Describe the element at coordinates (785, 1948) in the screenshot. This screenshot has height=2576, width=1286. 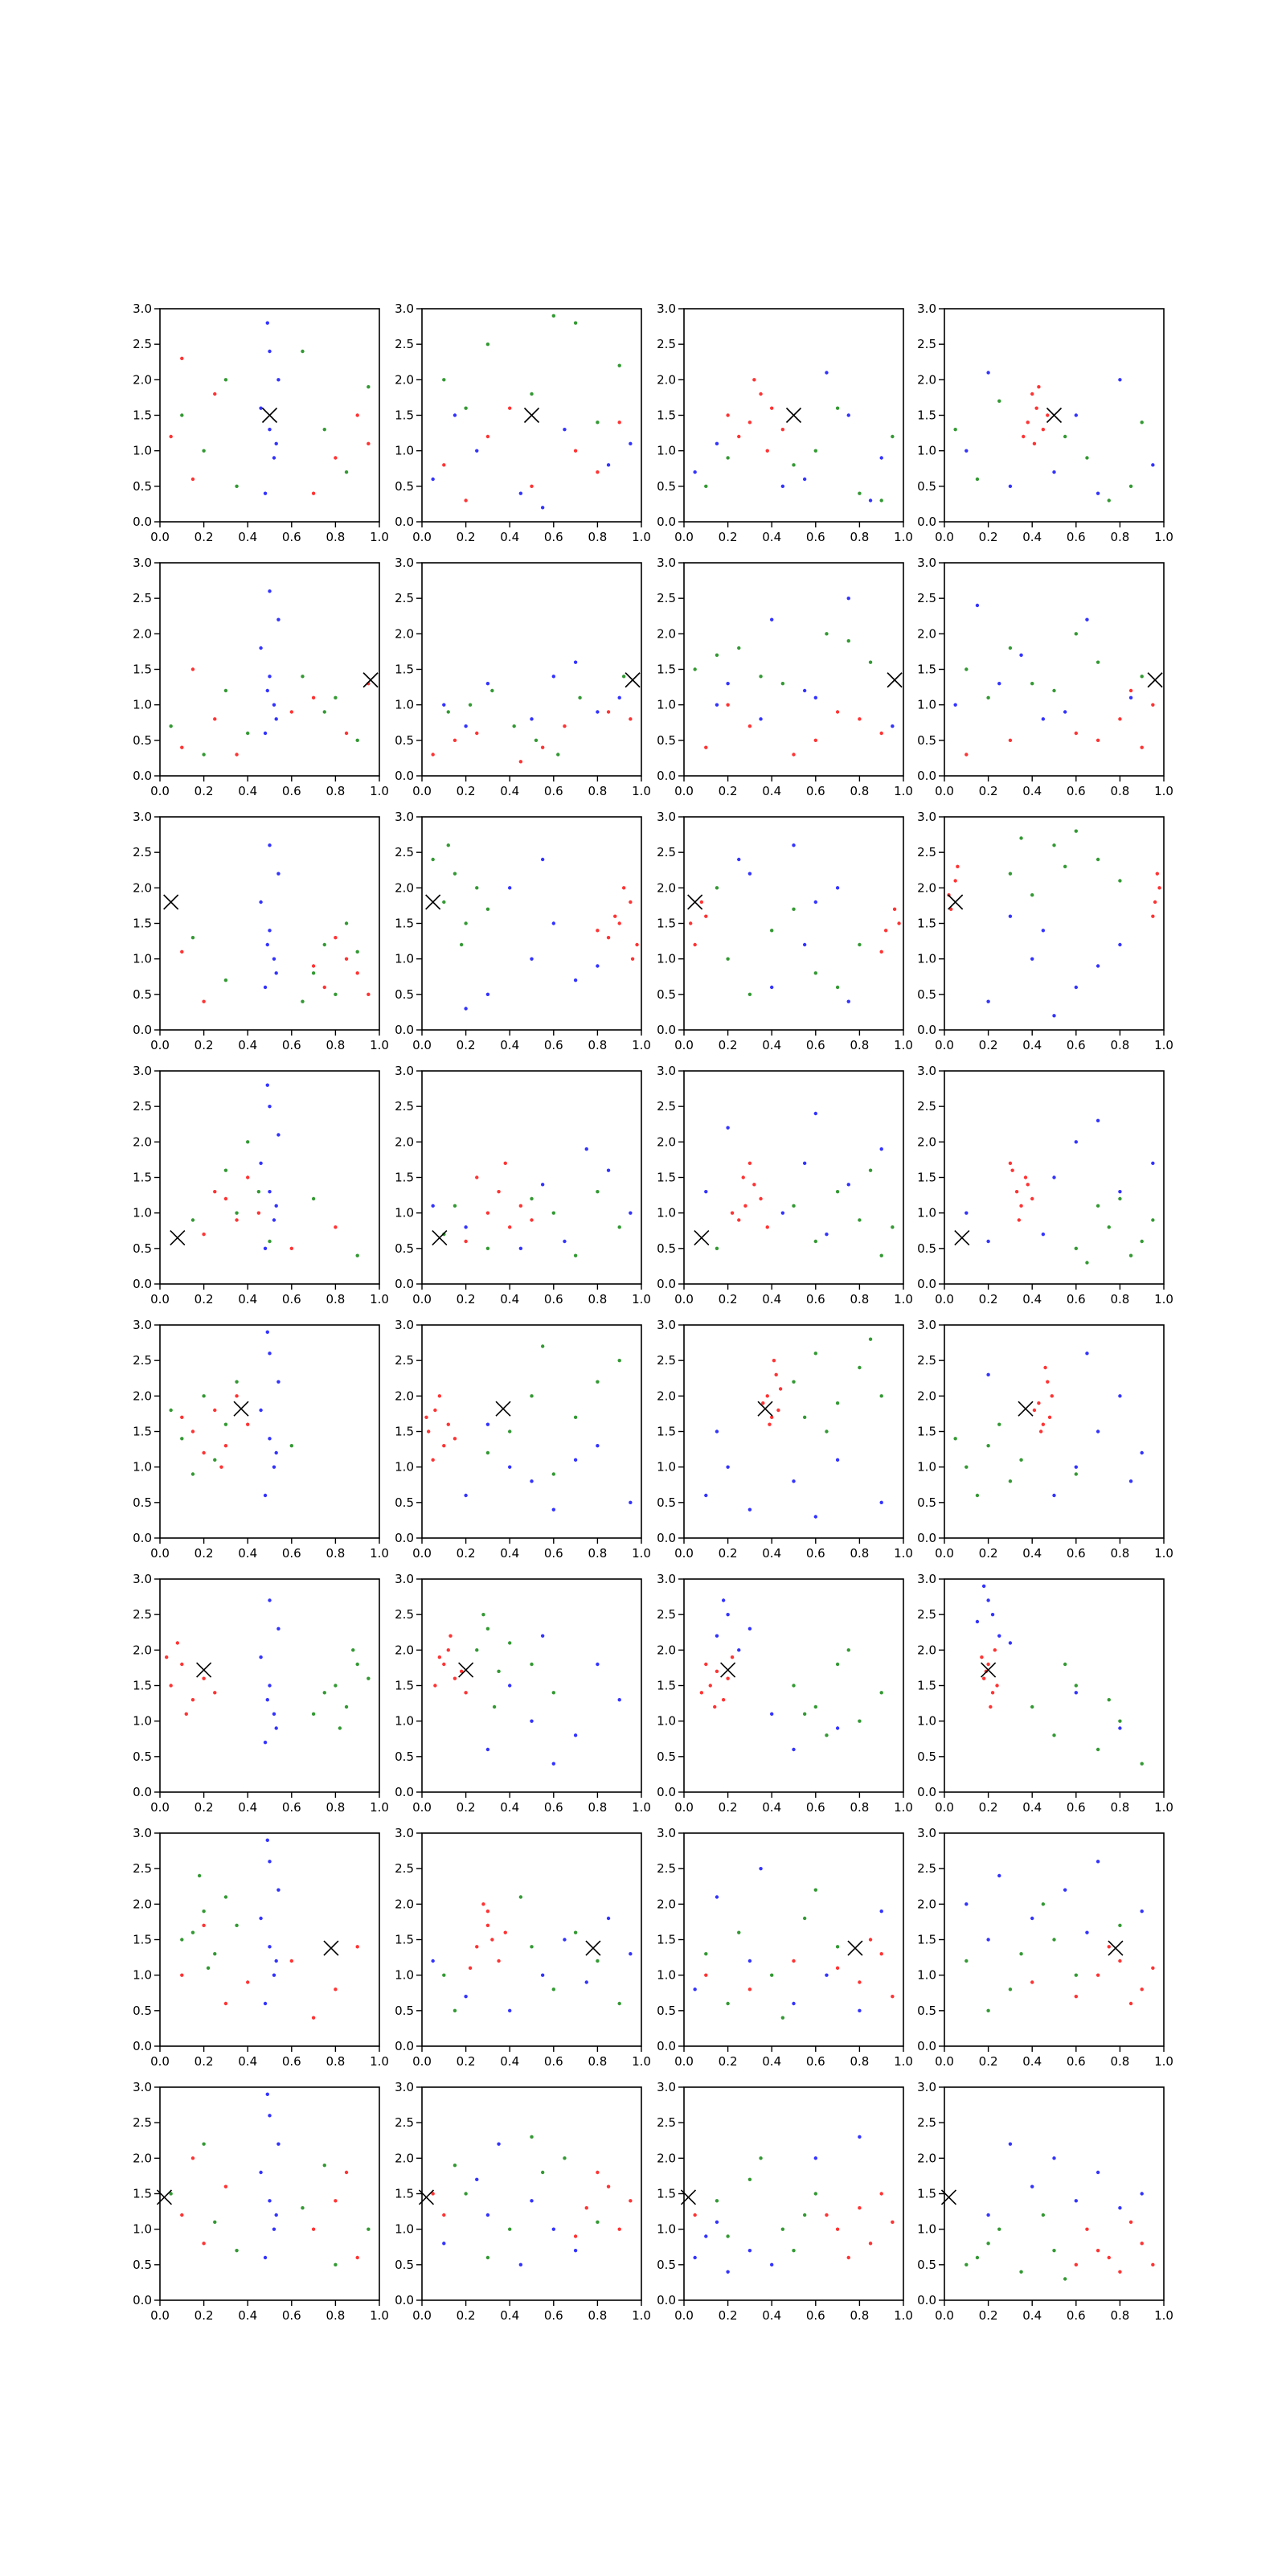
I see `subplot: 0.0 0.2 0.4 0.6 0.8 1.0 0.0 0.5 1.0 1.5 2.0 2.5 3.0` at that location.